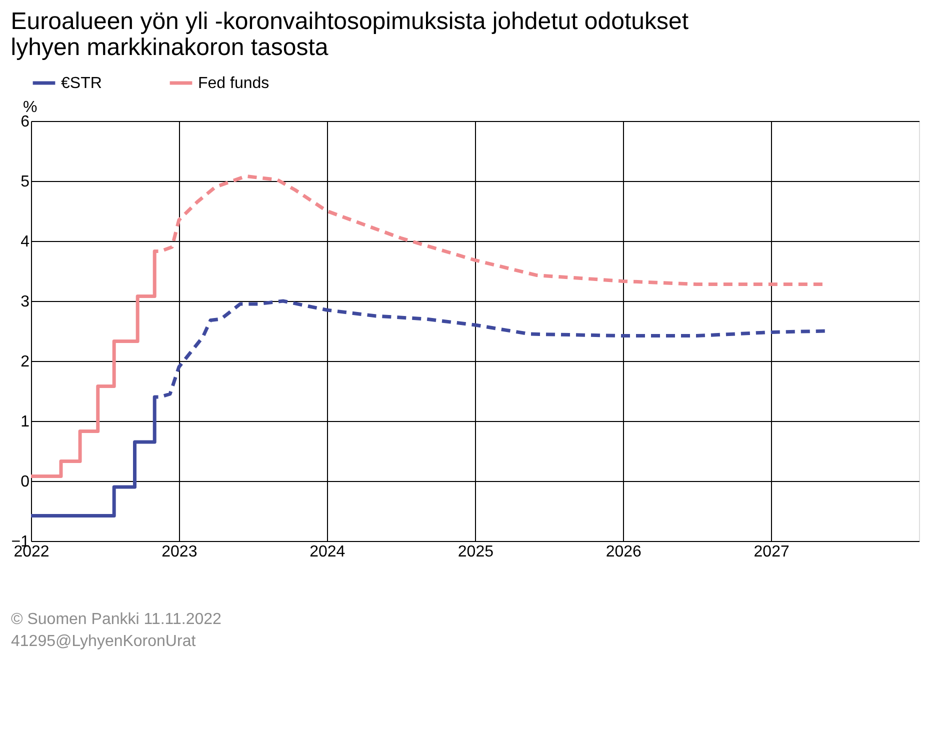 The image size is (941, 731). I want to click on y-axis-title: %, so click(30, 107).